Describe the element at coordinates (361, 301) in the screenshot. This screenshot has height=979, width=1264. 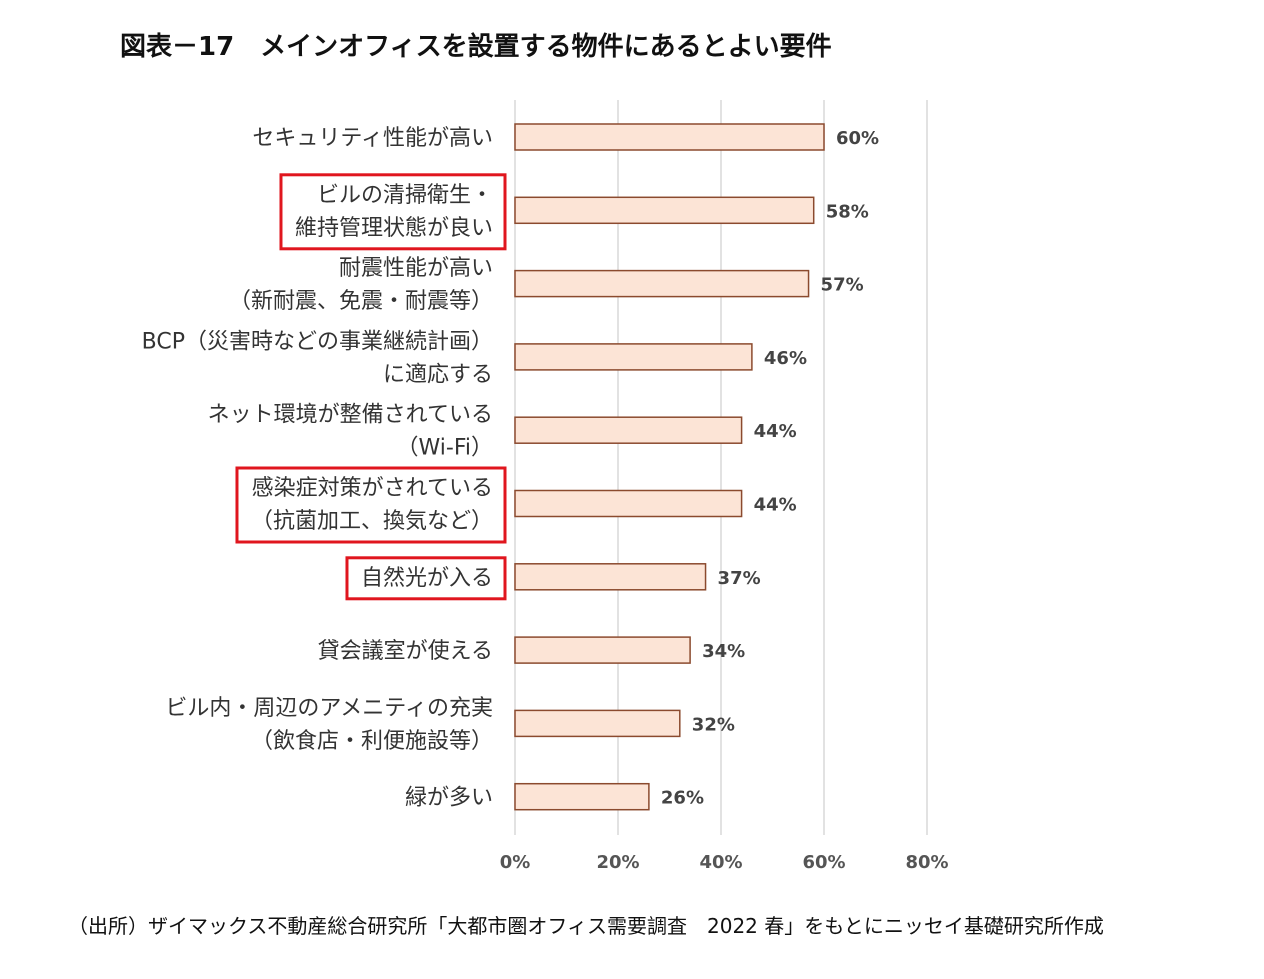
I see `category-label: （新耐震、免震・耐震等）` at that location.